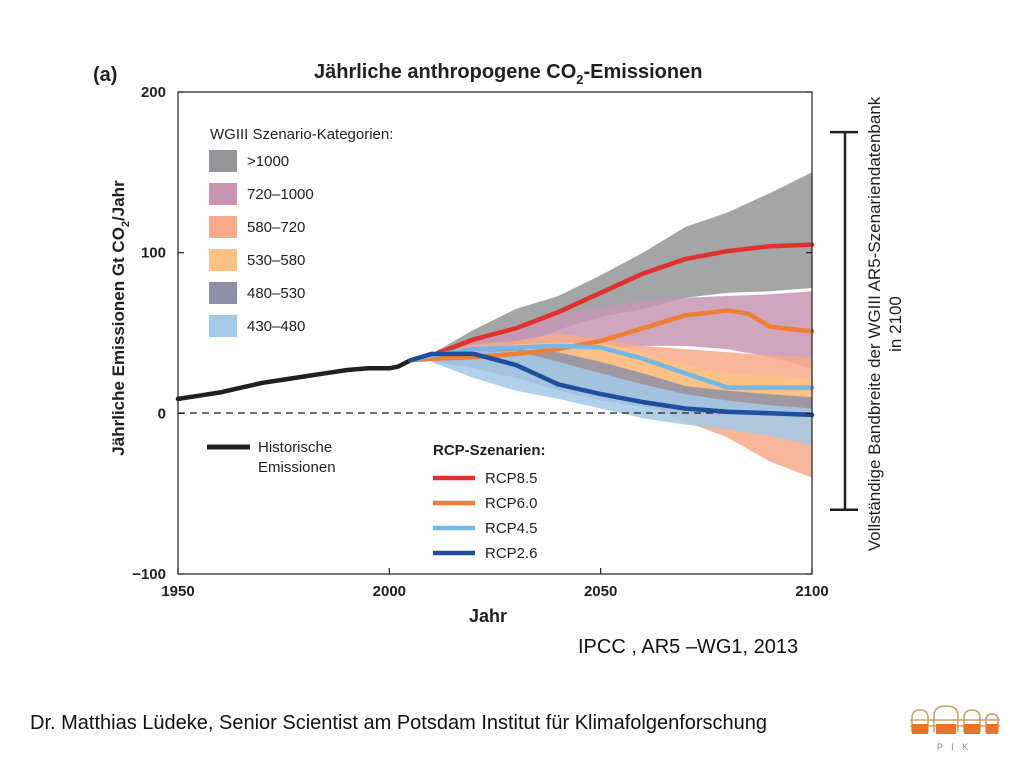  I want to click on emission-lines, so click(495, 330).